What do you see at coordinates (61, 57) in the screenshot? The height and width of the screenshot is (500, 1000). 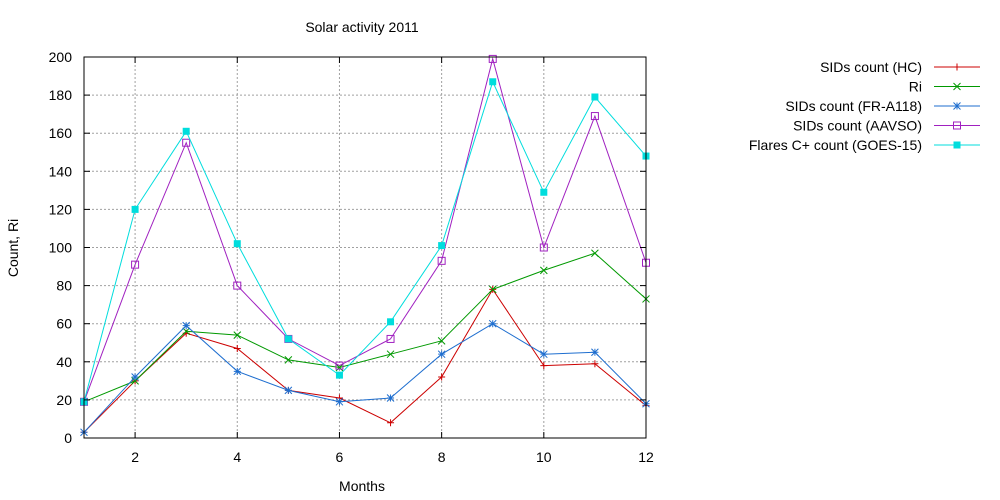 I see `y-tick-label: 200` at bounding box center [61, 57].